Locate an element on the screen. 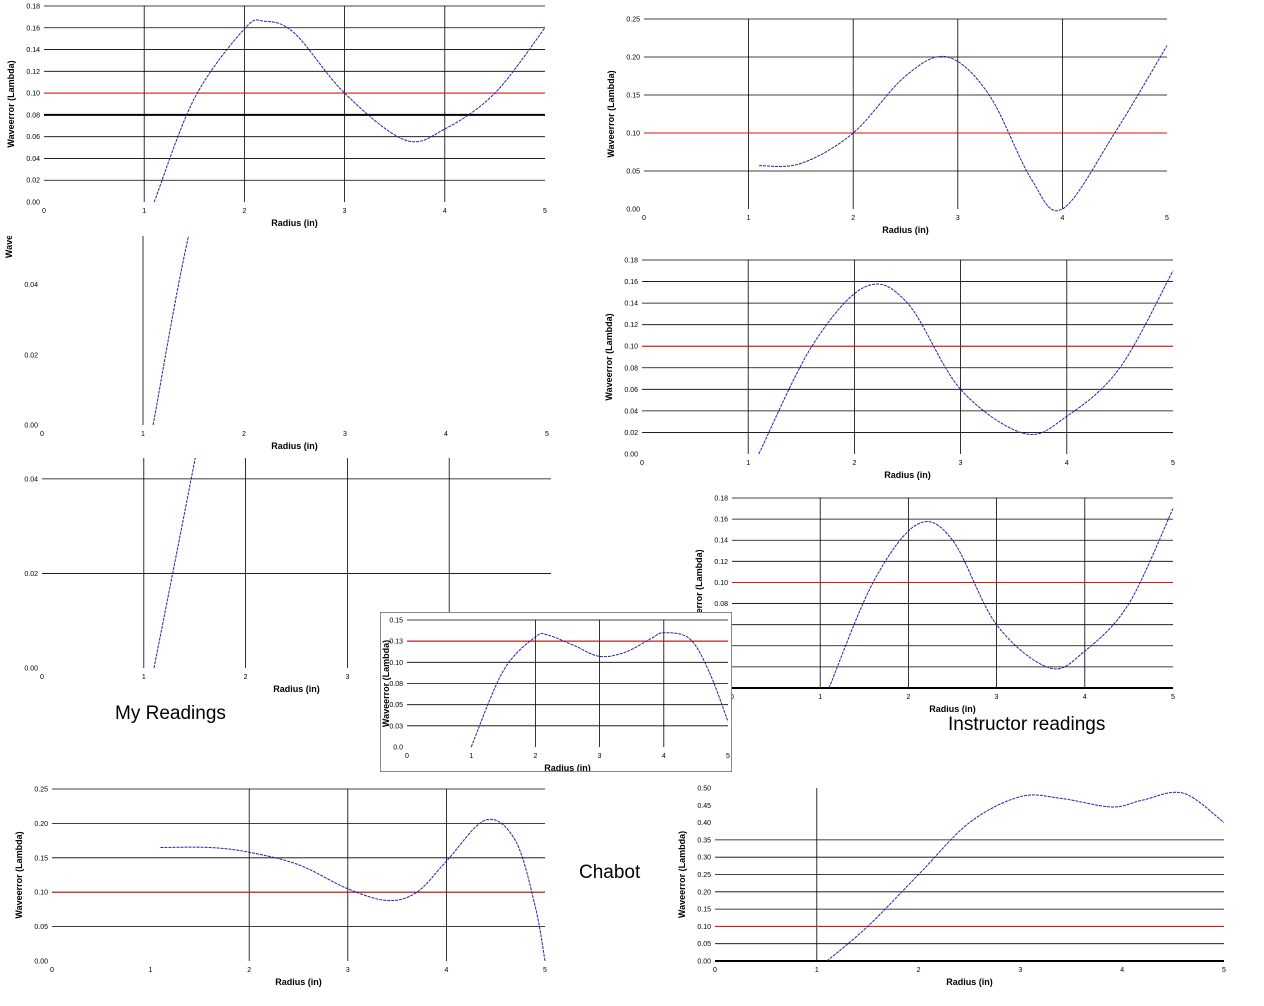 The height and width of the screenshot is (1006, 1264). y-tick-label: 0.0 is located at coordinates (398, 748).